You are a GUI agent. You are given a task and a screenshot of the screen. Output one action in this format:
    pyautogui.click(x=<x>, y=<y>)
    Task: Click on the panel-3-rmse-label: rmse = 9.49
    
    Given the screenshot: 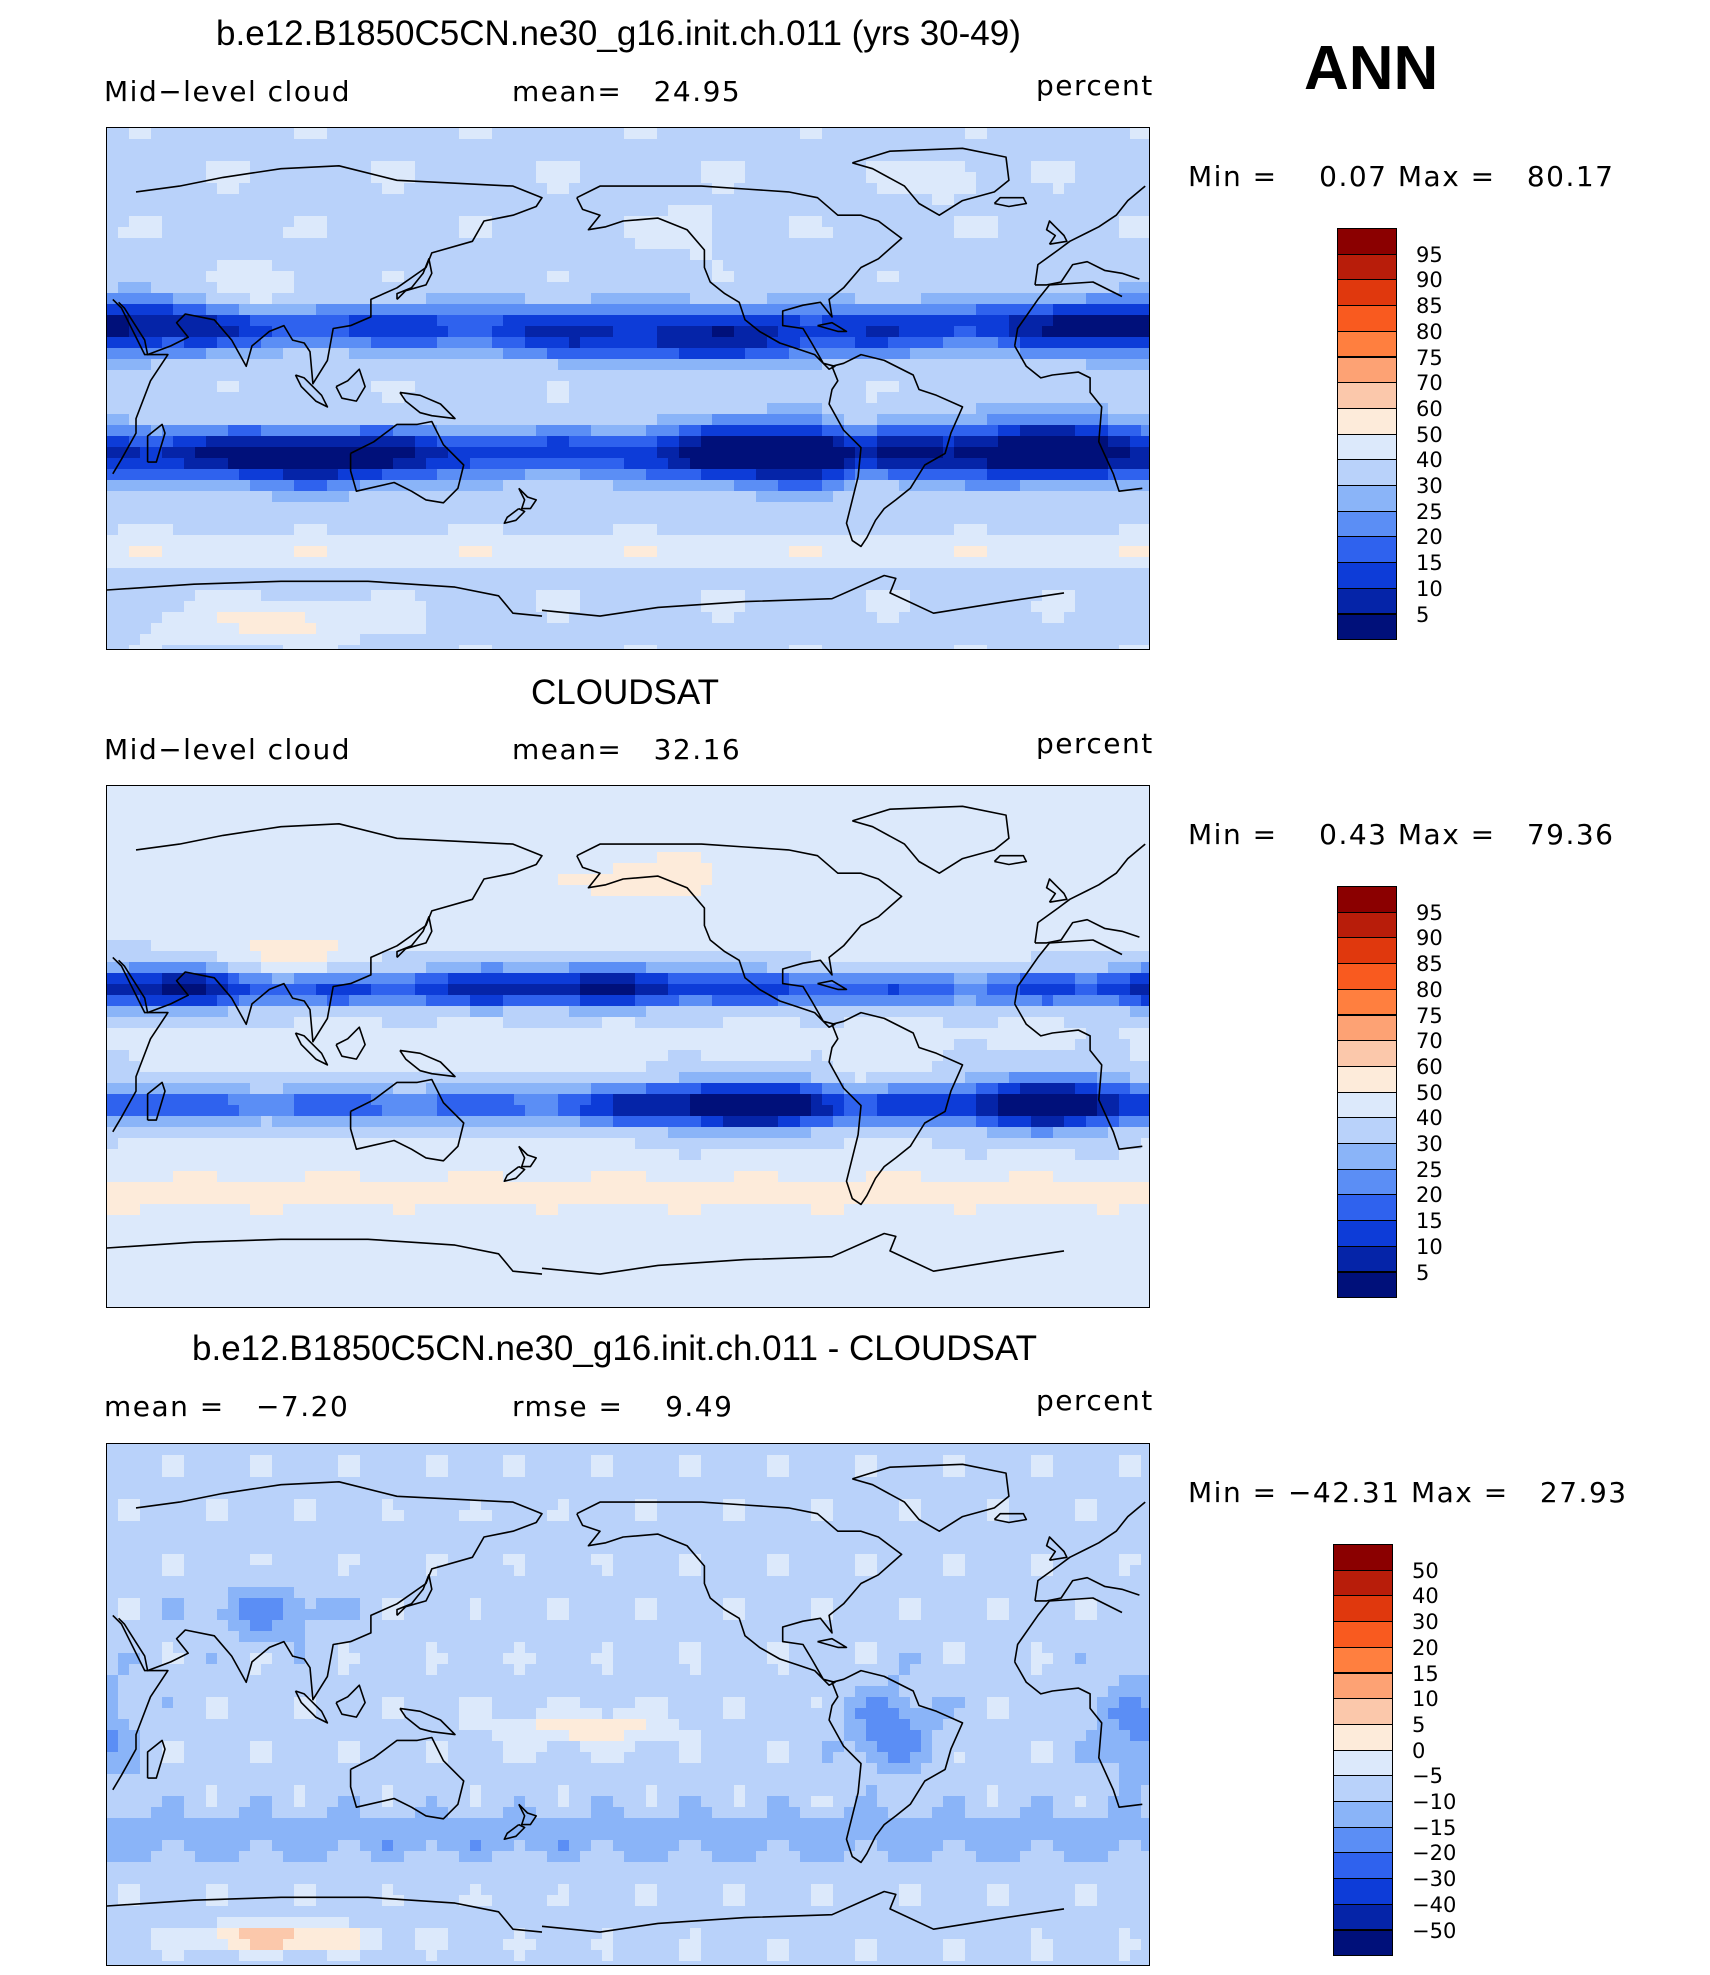 What is the action you would take?
    pyautogui.click(x=623, y=1406)
    